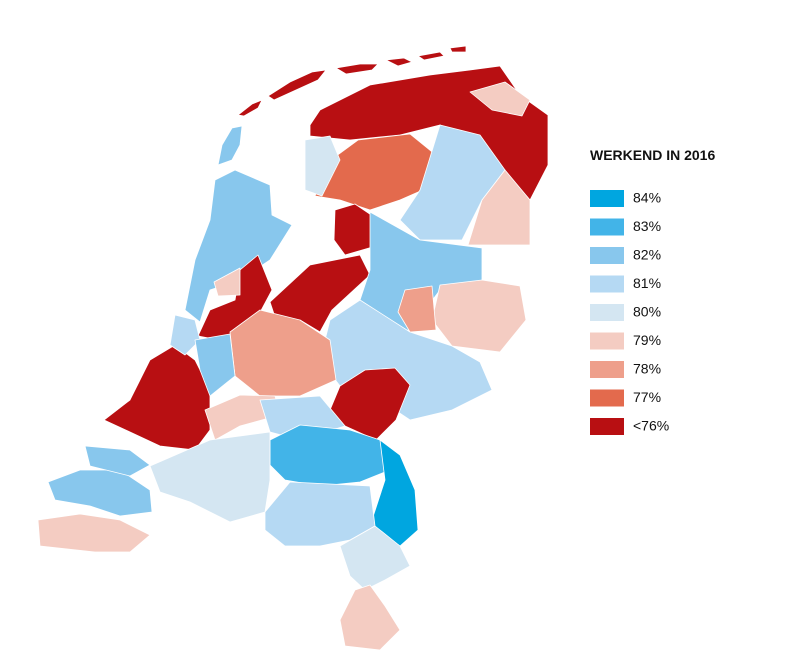 The width and height of the screenshot is (801, 670). Describe the element at coordinates (647, 226) in the screenshot. I see `legend-label: 83%` at that location.